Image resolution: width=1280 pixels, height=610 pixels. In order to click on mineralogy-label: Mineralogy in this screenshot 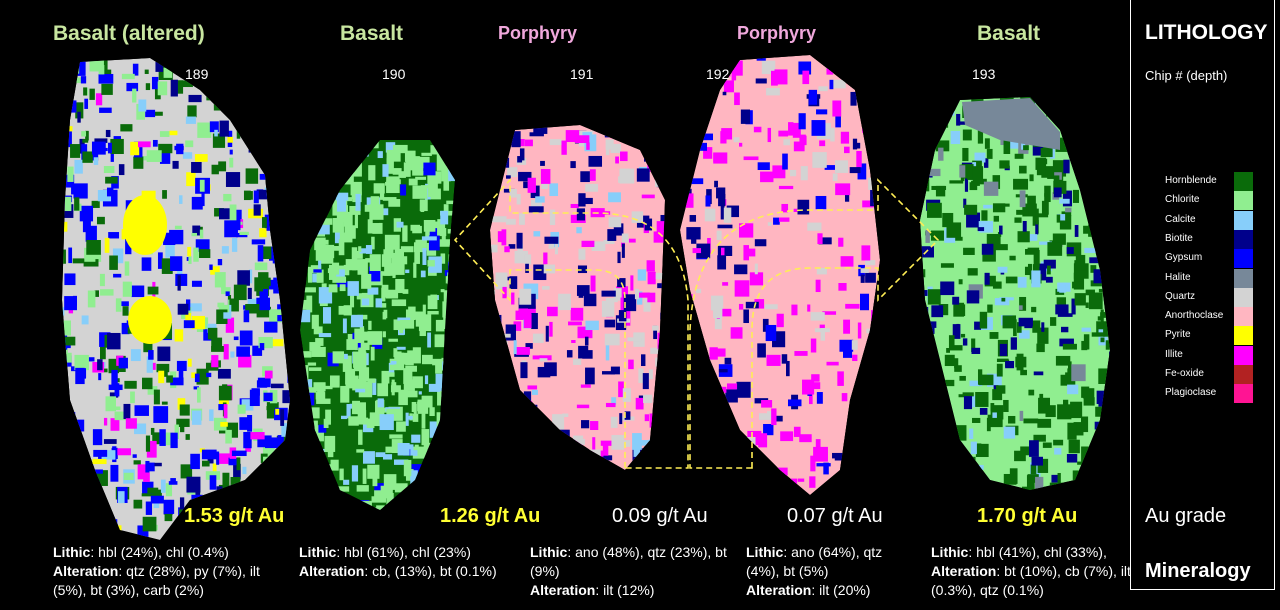, I will do `click(1198, 571)`.